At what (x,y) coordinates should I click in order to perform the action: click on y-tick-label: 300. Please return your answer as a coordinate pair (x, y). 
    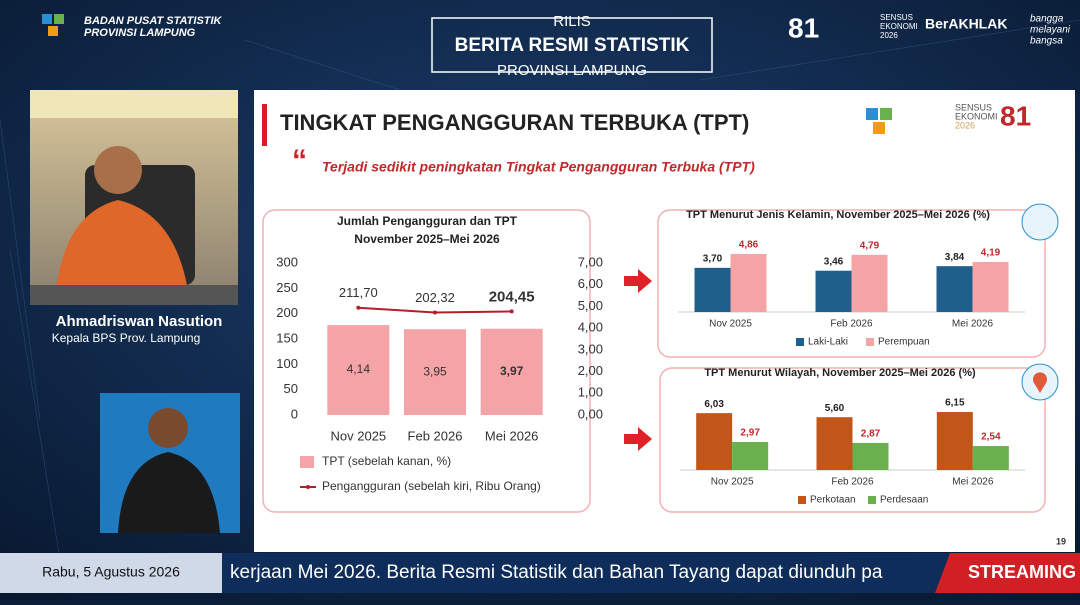
    Looking at the image, I should click on (287, 261).